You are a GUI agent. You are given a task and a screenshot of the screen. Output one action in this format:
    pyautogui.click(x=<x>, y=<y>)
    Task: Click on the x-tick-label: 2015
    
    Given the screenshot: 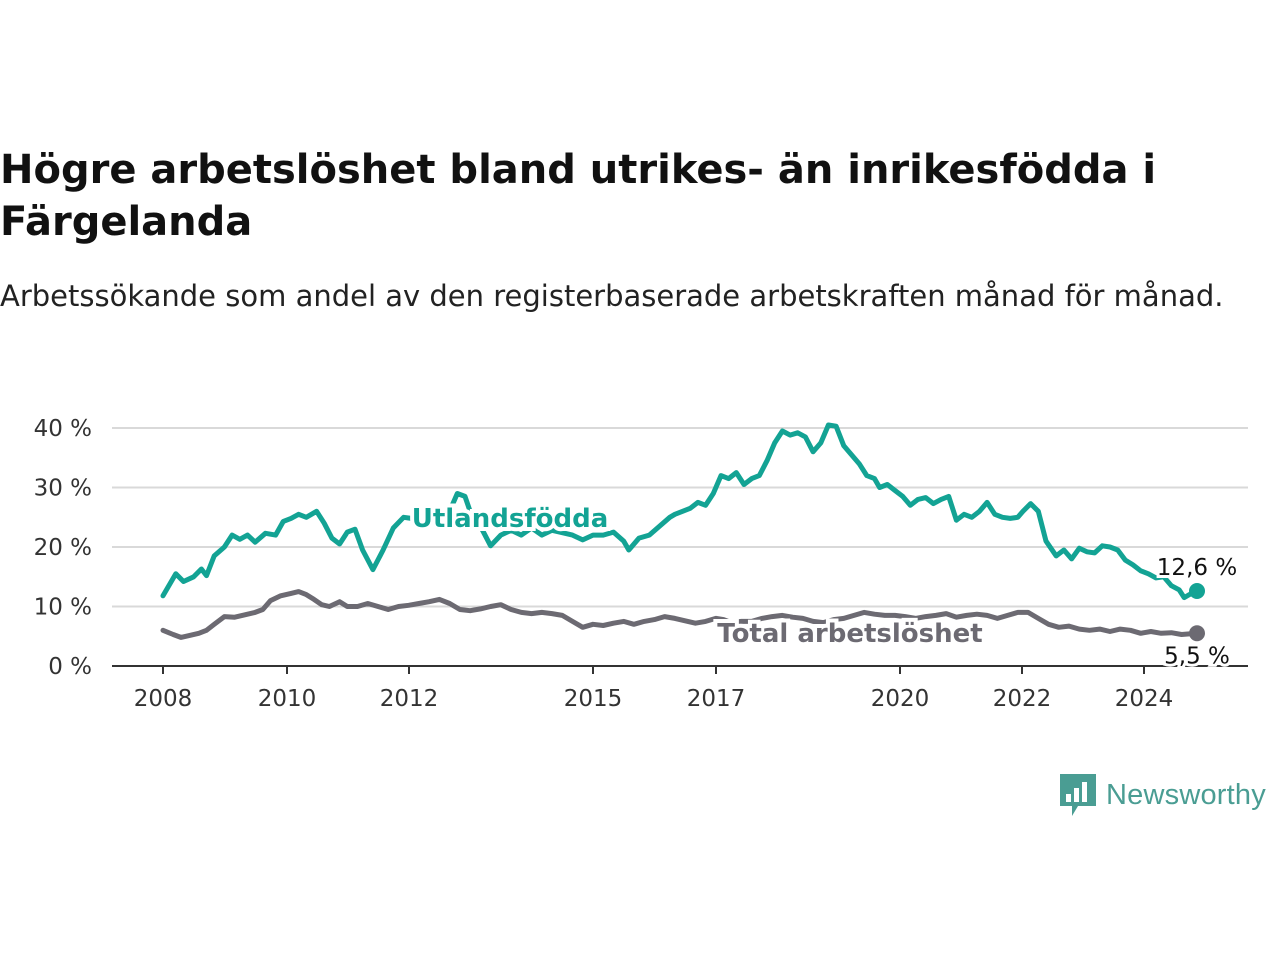 What is the action you would take?
    pyautogui.click(x=593, y=699)
    